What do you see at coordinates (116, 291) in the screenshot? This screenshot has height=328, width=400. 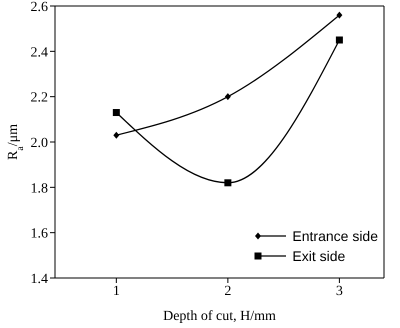 I see `x-tick-label: 1` at bounding box center [116, 291].